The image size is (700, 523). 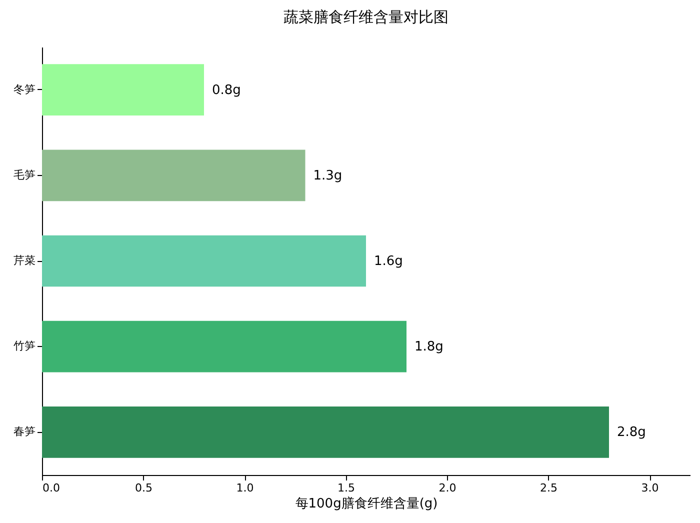 What do you see at coordinates (25, 260) in the screenshot?
I see `y-tick-label: 芹菜` at bounding box center [25, 260].